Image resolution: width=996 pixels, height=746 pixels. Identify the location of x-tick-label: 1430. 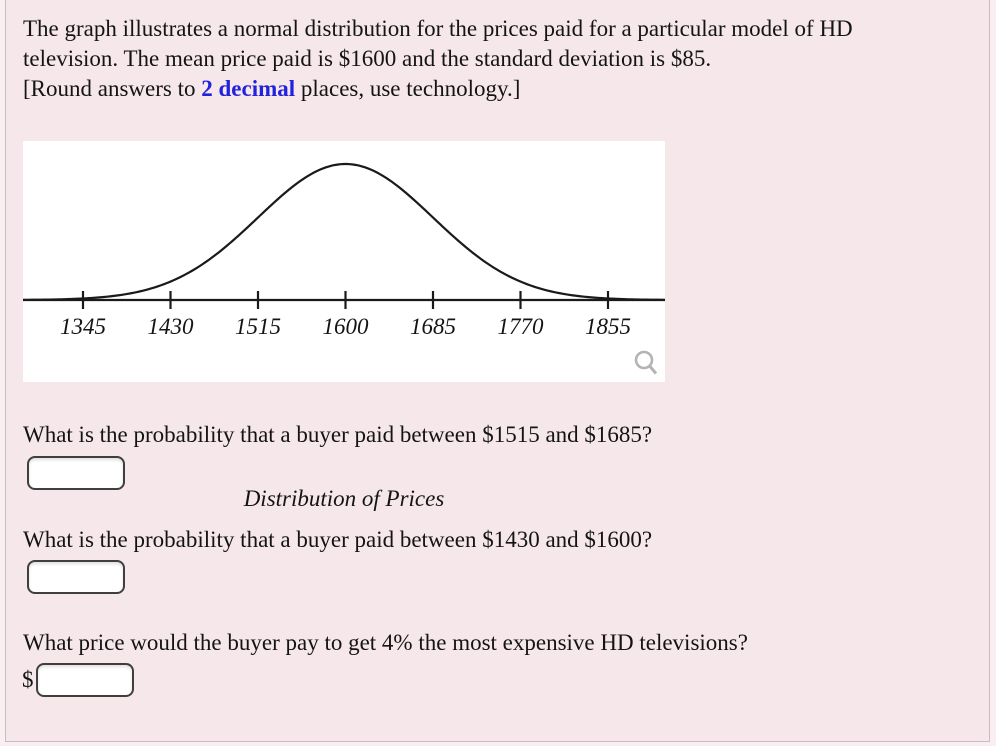
(171, 326).